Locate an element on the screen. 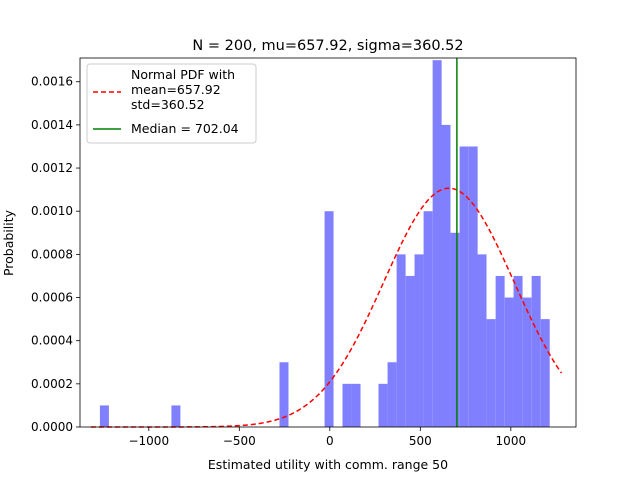  x-tick-label: 0 is located at coordinates (330, 441).